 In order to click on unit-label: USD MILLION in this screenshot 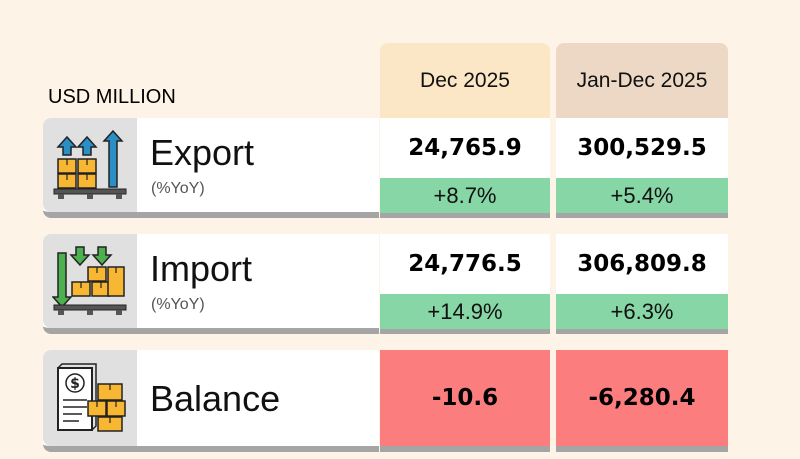, I will do `click(112, 97)`.